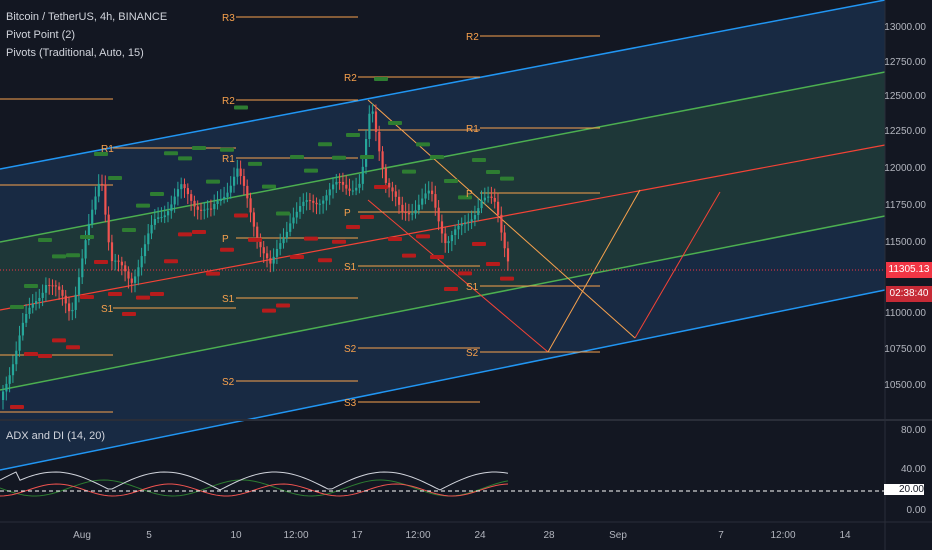  I want to click on price-tick: 11500.00, so click(905, 242).